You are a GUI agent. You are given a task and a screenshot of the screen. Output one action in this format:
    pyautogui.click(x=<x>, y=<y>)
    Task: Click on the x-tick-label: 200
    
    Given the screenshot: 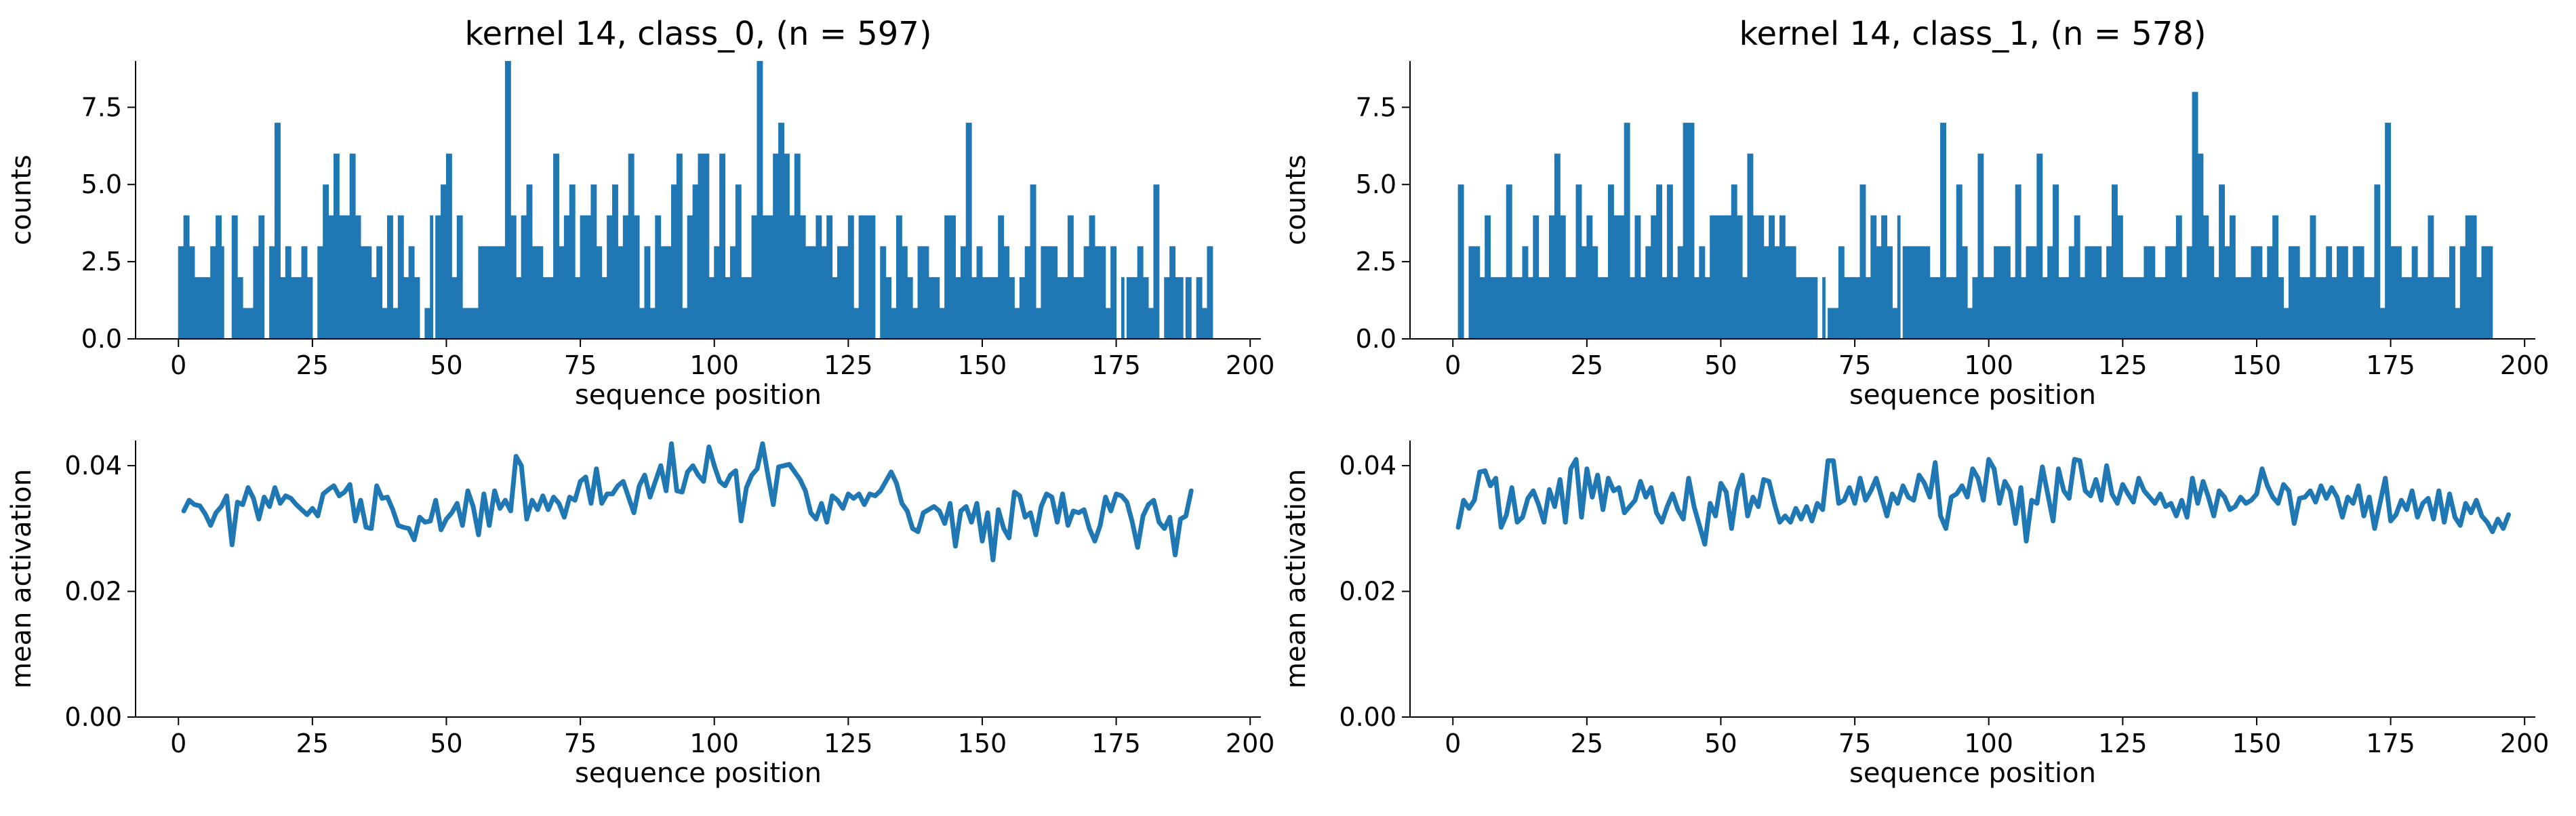 What is the action you would take?
    pyautogui.click(x=2525, y=744)
    